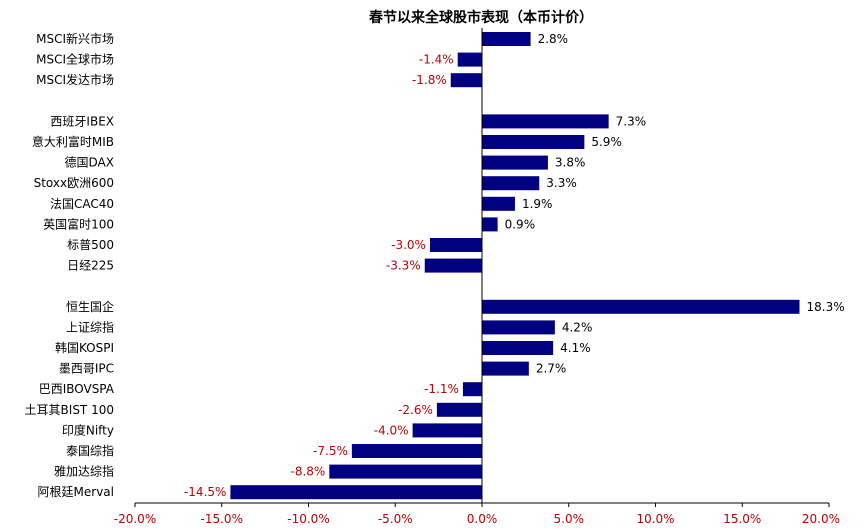 The height and width of the screenshot is (531, 865). I want to click on x-tick-label: 0.0%, so click(482, 519).